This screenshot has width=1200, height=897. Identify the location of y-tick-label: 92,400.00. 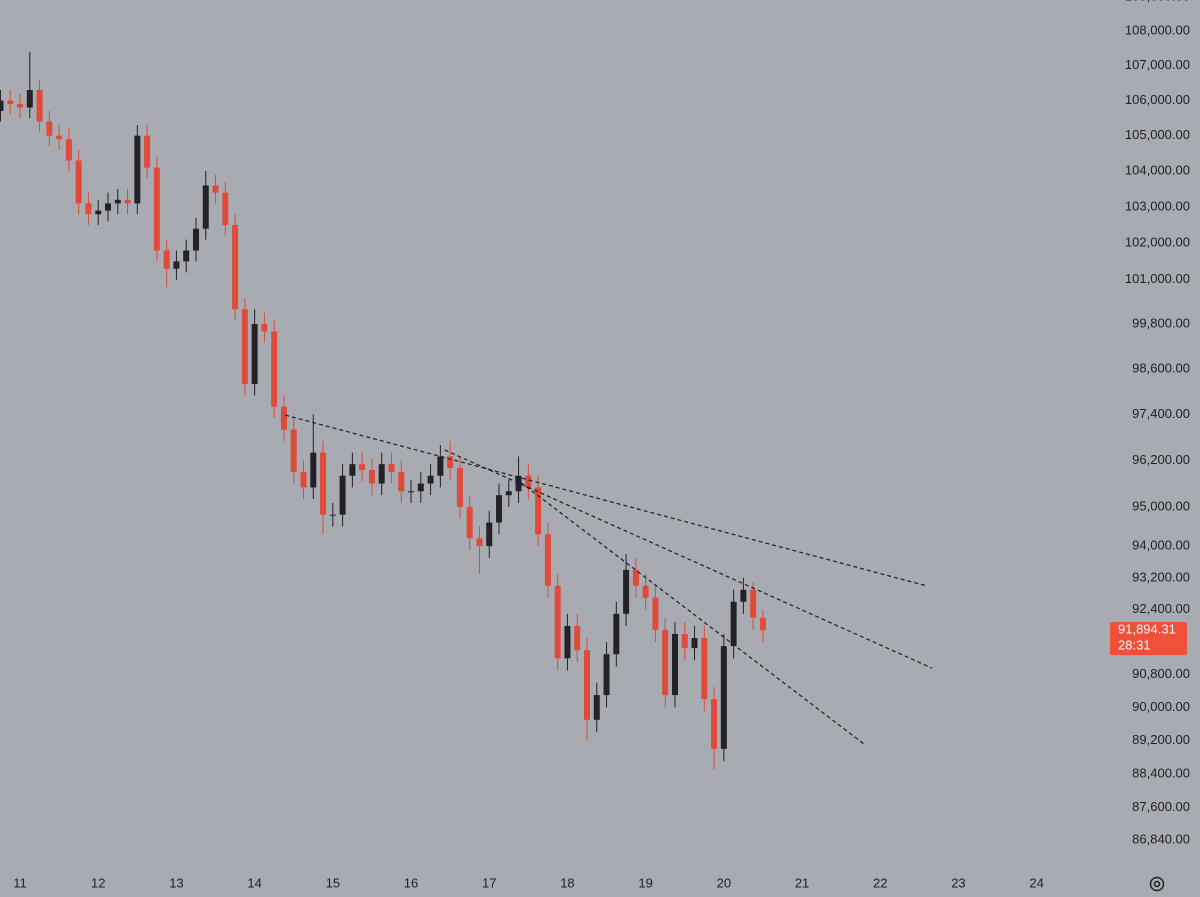
(1161, 608).